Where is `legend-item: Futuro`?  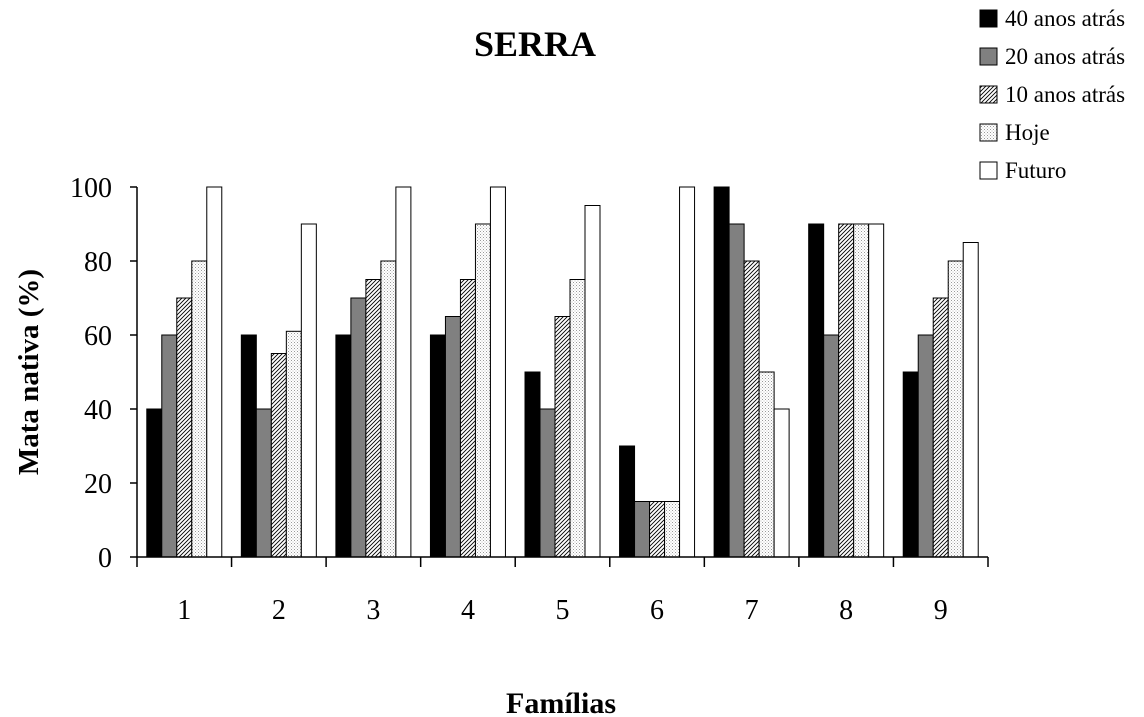 legend-item: Futuro is located at coordinates (1022, 170).